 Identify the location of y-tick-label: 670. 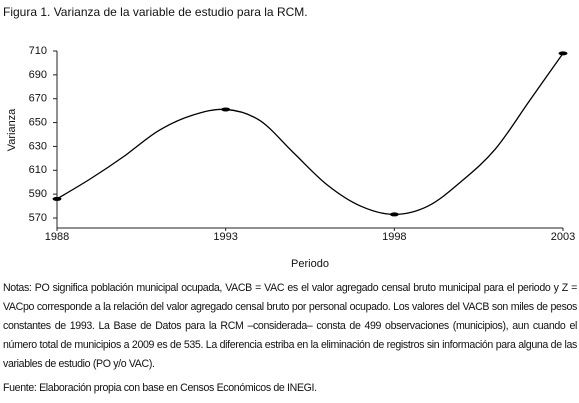
(38, 99).